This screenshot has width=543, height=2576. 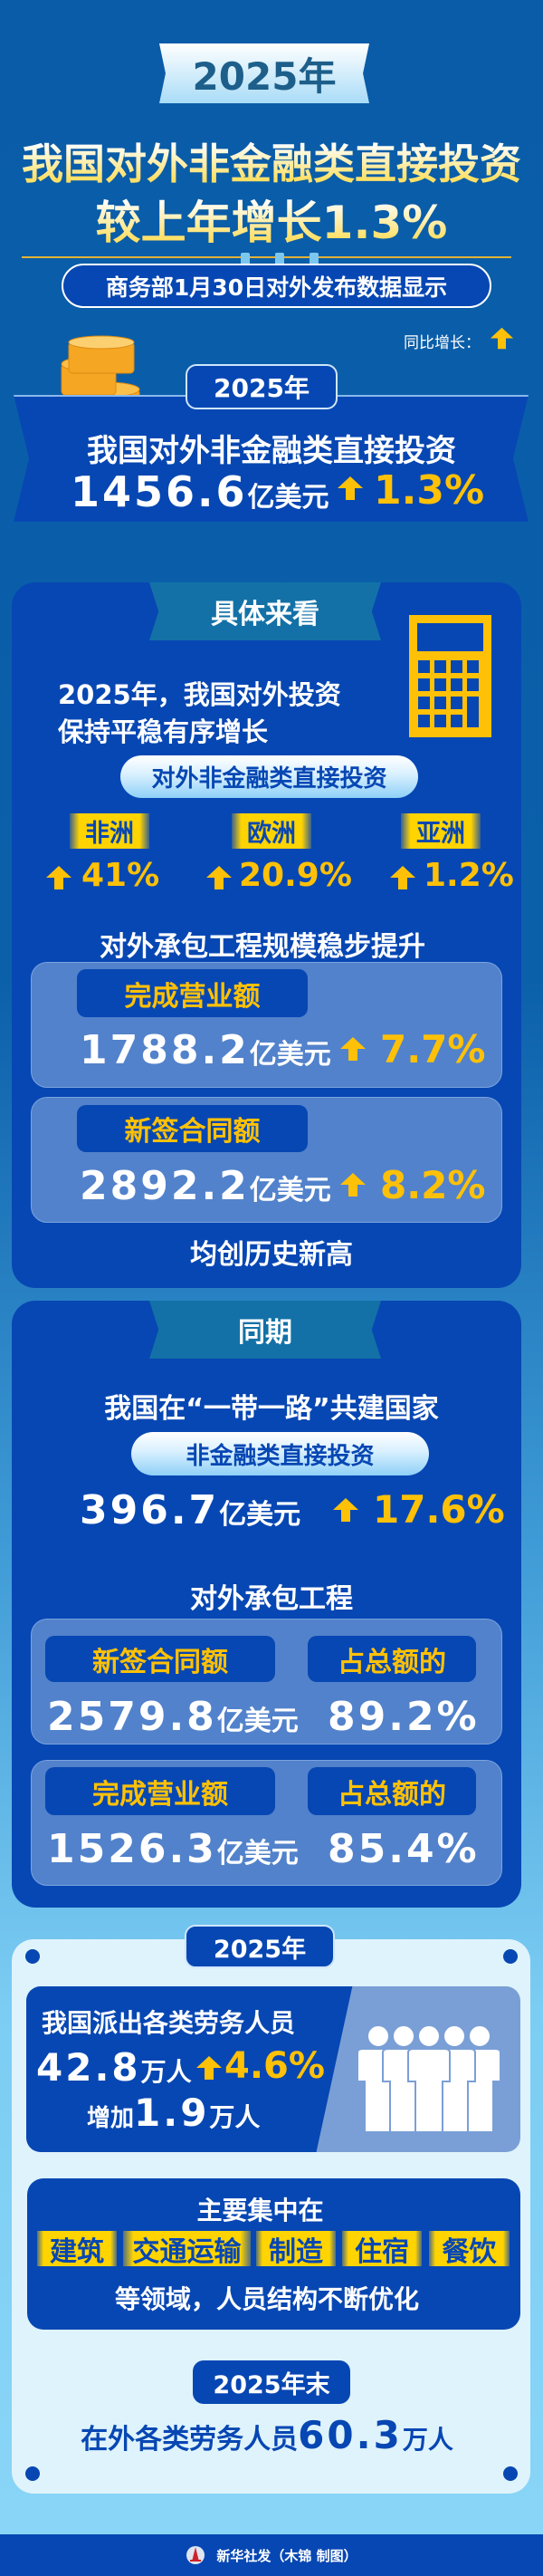 What do you see at coordinates (132, 1717) in the screenshot?
I see `contract-value-number: 2579.8` at bounding box center [132, 1717].